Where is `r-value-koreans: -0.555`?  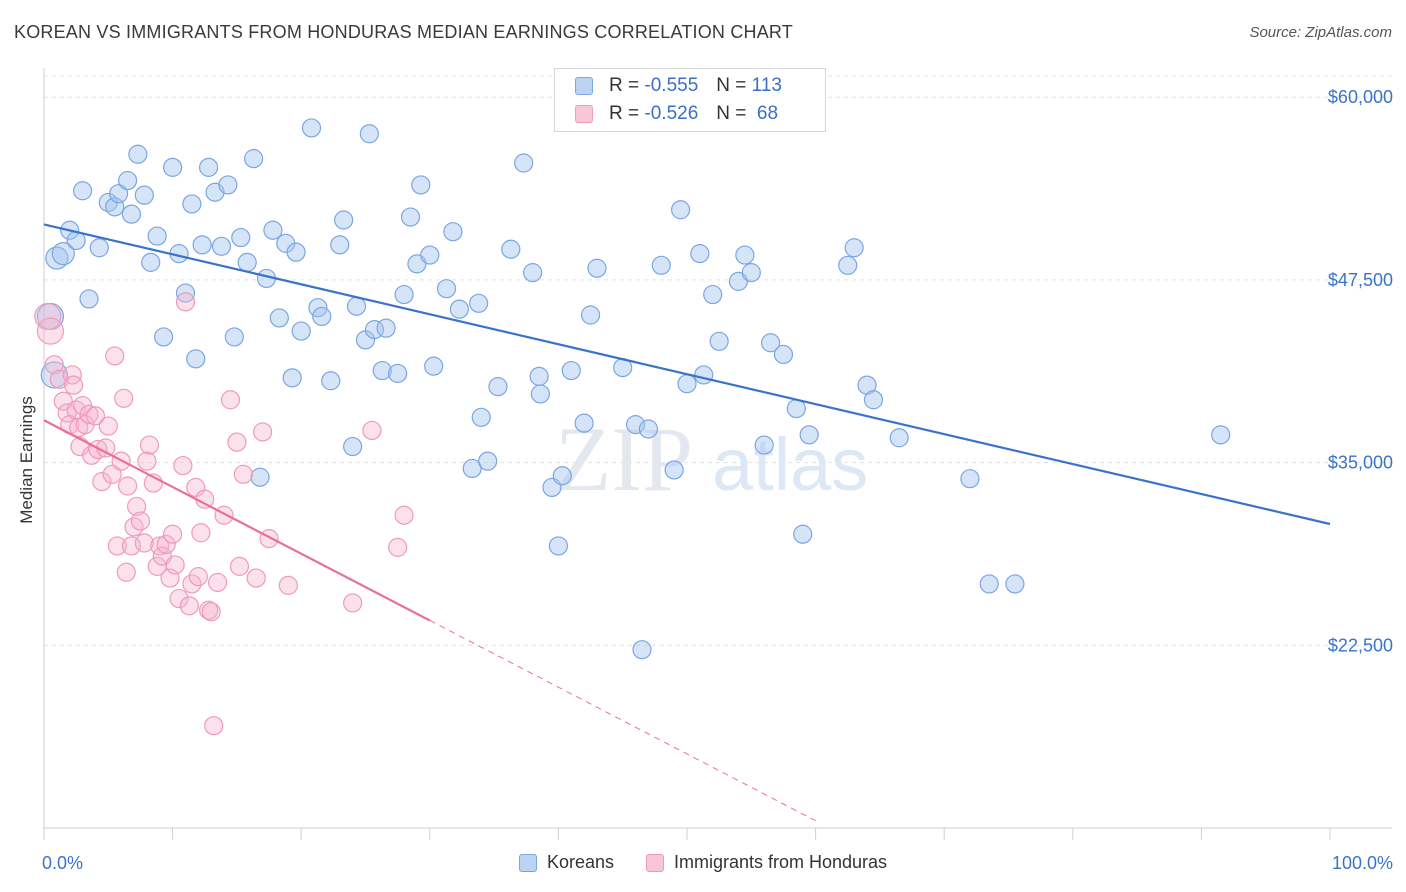
r-value-koreans: -0.555 is located at coordinates (671, 85).